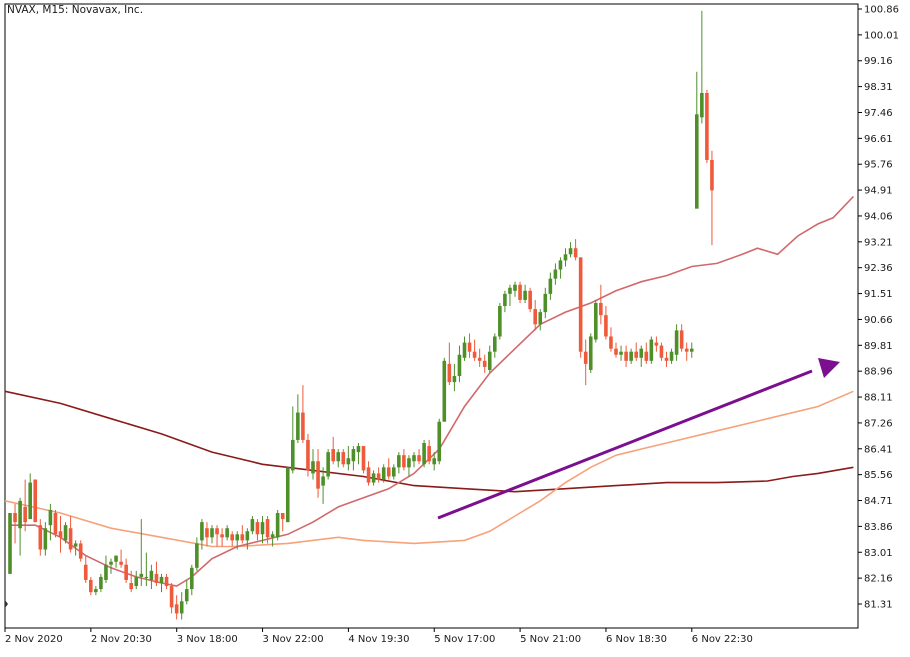 The image size is (910, 657). What do you see at coordinates (881, 10) in the screenshot?
I see `y-tick-label: 100.86` at bounding box center [881, 10].